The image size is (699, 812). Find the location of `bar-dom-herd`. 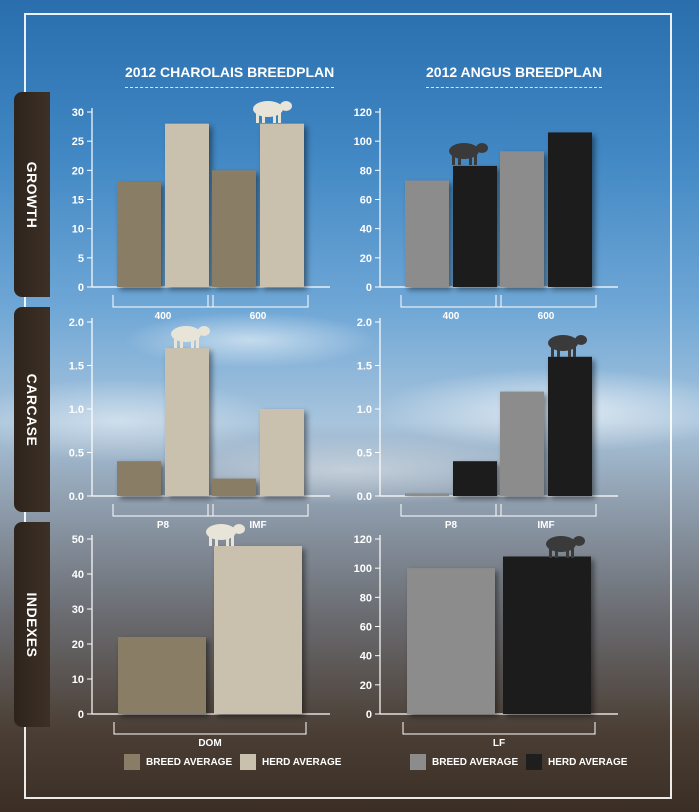

bar-dom-herd is located at coordinates (258, 630).